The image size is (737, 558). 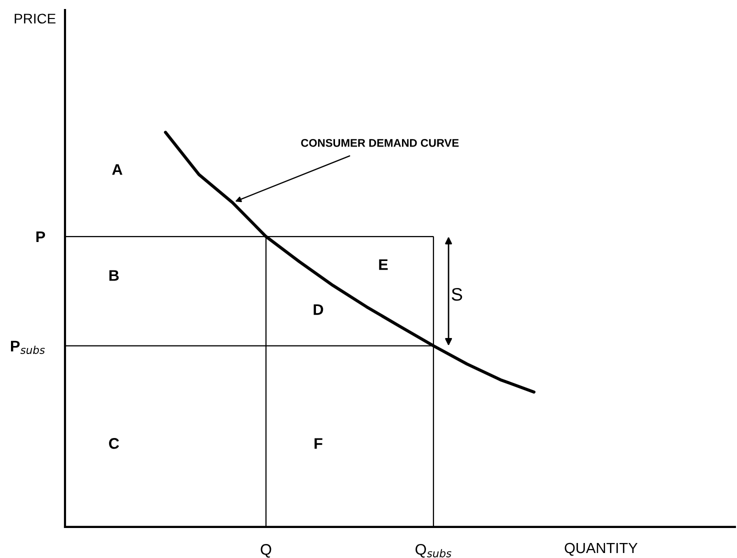 I want to click on text: PRICE, so click(x=35, y=19).